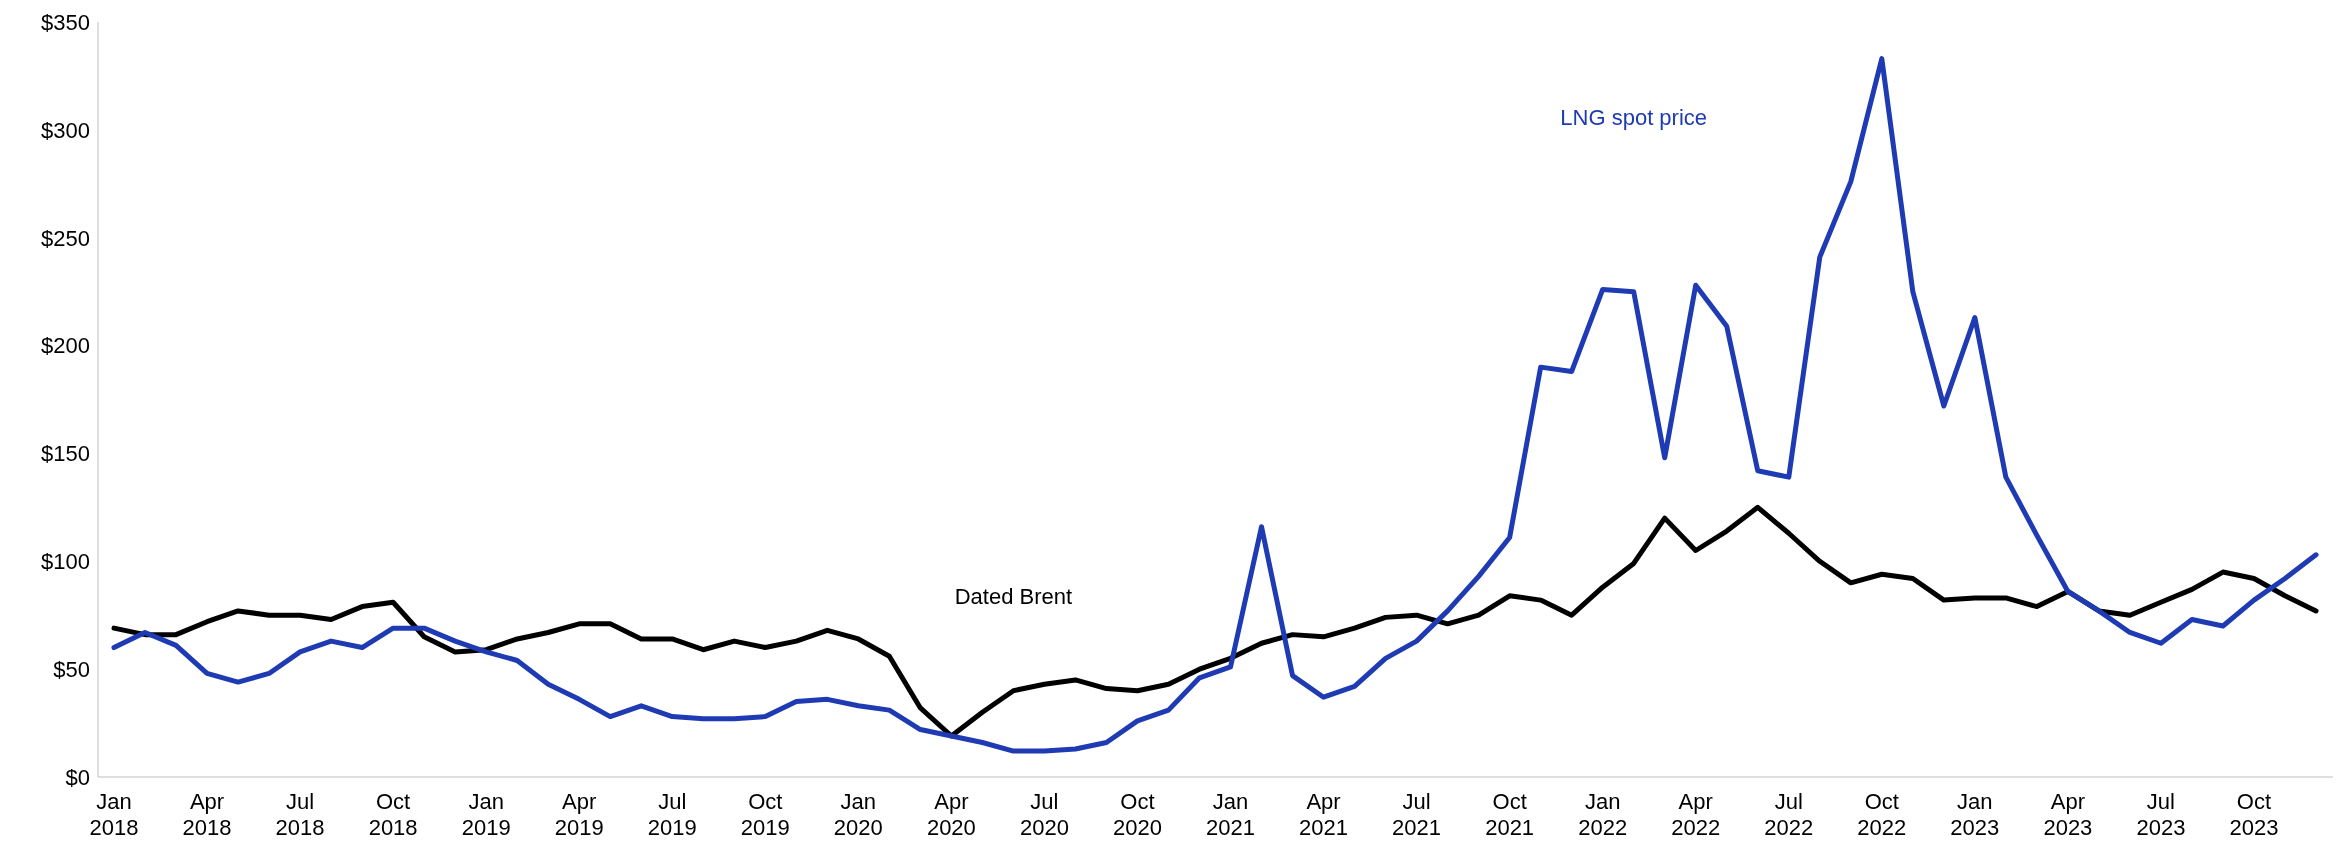 This screenshot has width=2351, height=859. Describe the element at coordinates (65, 130) in the screenshot. I see `y-tick-label: $300` at that location.